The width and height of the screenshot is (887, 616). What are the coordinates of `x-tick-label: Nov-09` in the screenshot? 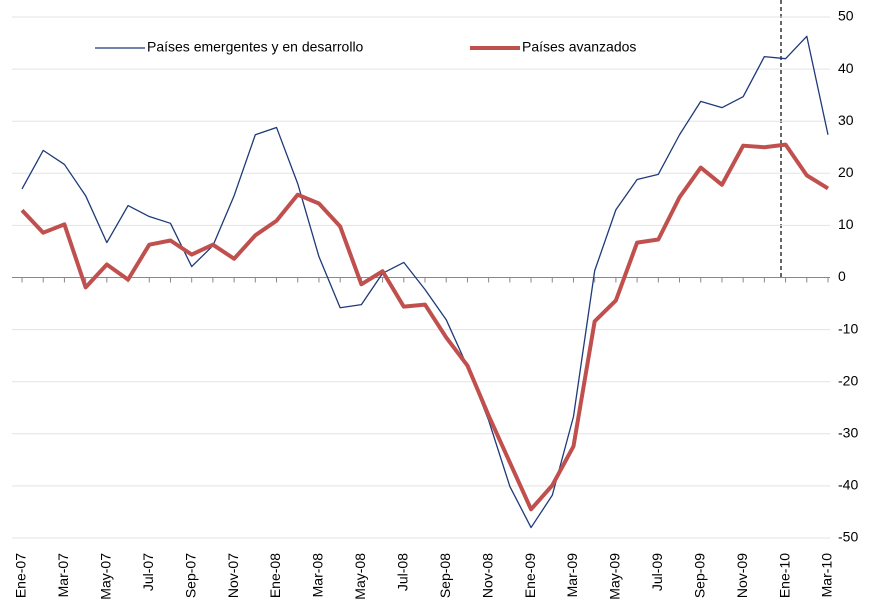 It's located at (742, 575).